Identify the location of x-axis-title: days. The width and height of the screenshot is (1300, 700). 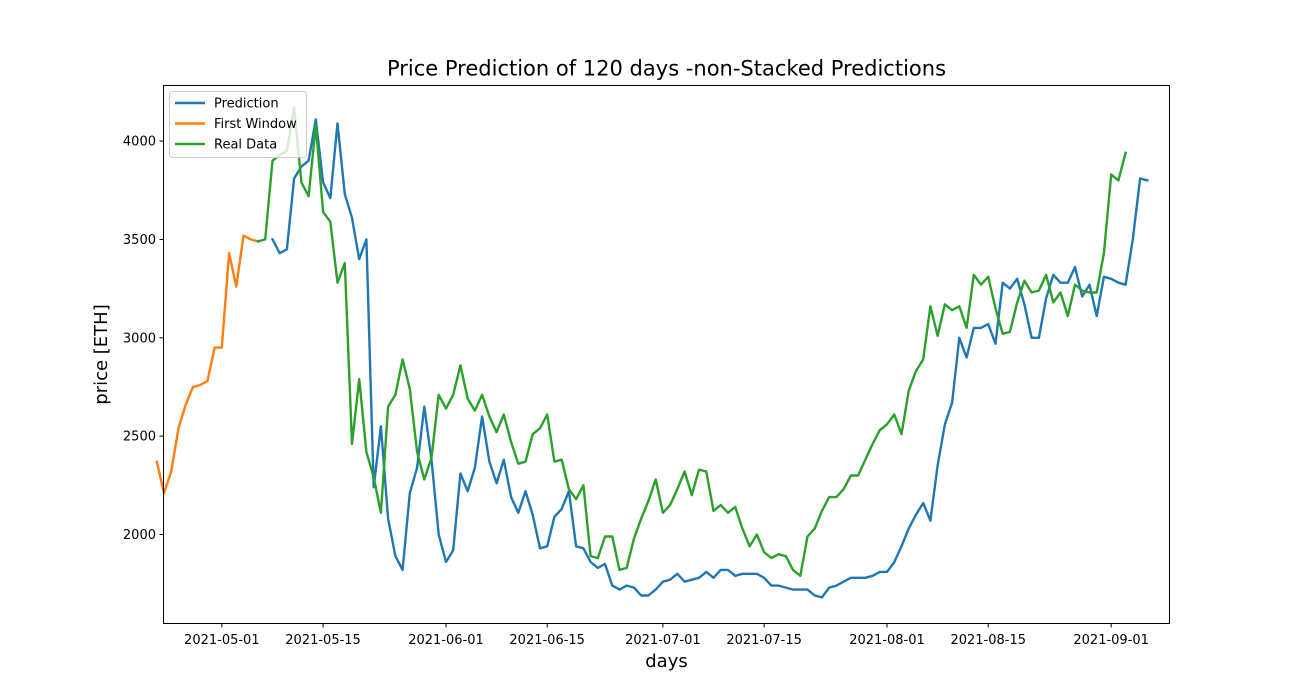
(666, 661).